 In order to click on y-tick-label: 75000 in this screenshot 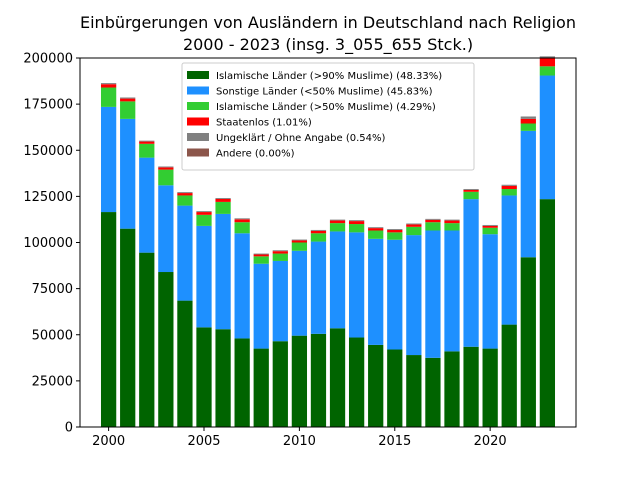, I will do `click(52, 289)`.